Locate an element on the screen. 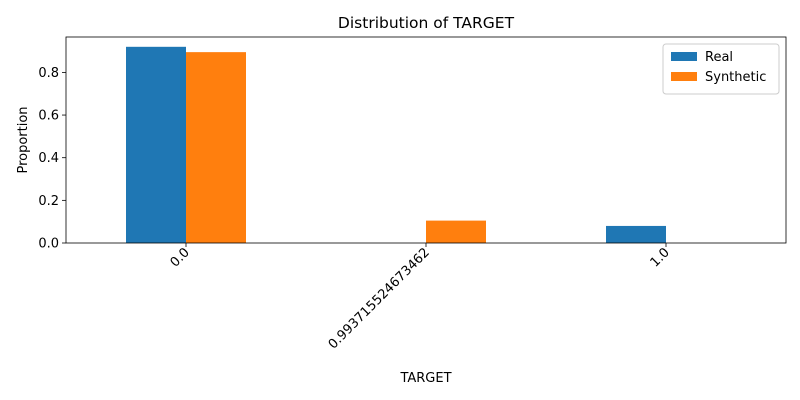 The height and width of the screenshot is (400, 800). legend-swatch-synthetic is located at coordinates (684, 76).